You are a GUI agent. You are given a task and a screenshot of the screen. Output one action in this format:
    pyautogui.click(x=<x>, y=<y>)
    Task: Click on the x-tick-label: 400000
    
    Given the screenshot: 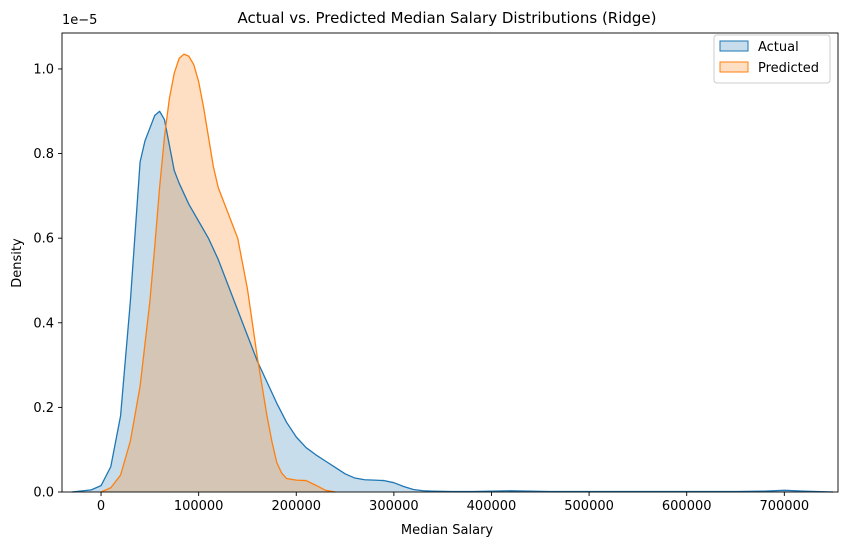 What is the action you would take?
    pyautogui.click(x=492, y=506)
    